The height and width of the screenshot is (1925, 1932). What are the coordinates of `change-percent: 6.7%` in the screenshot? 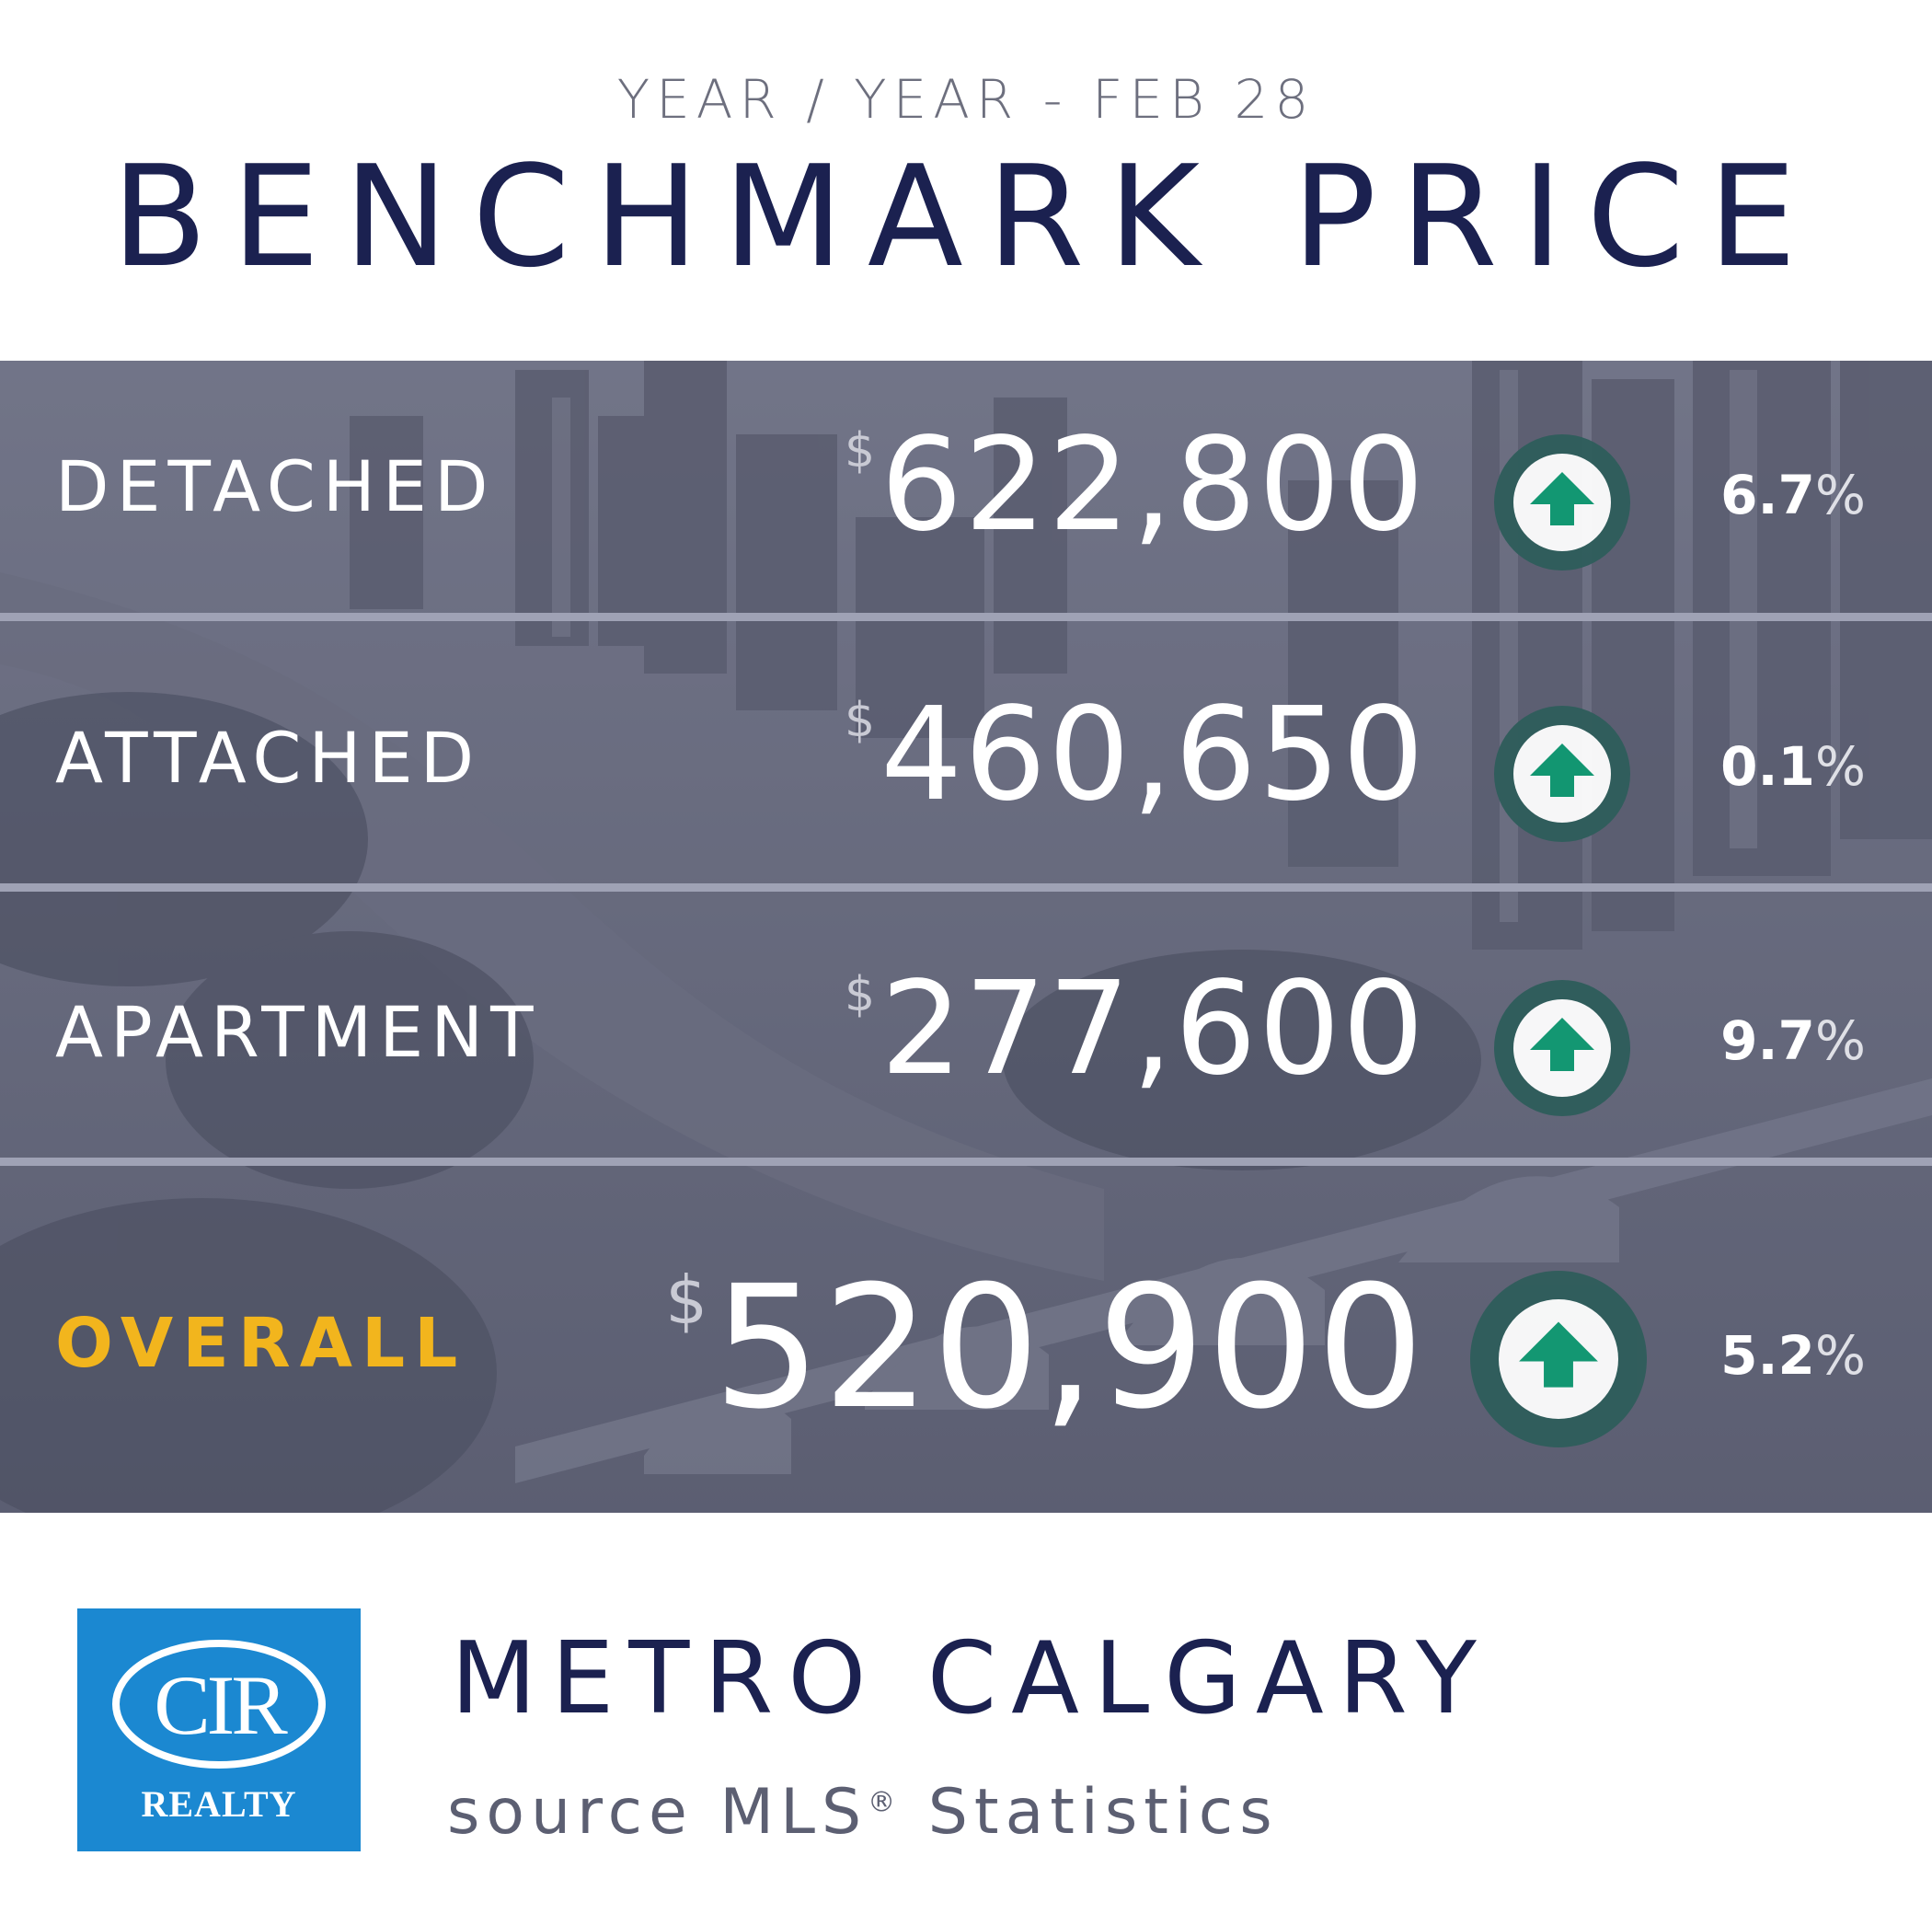 It's located at (1793, 495).